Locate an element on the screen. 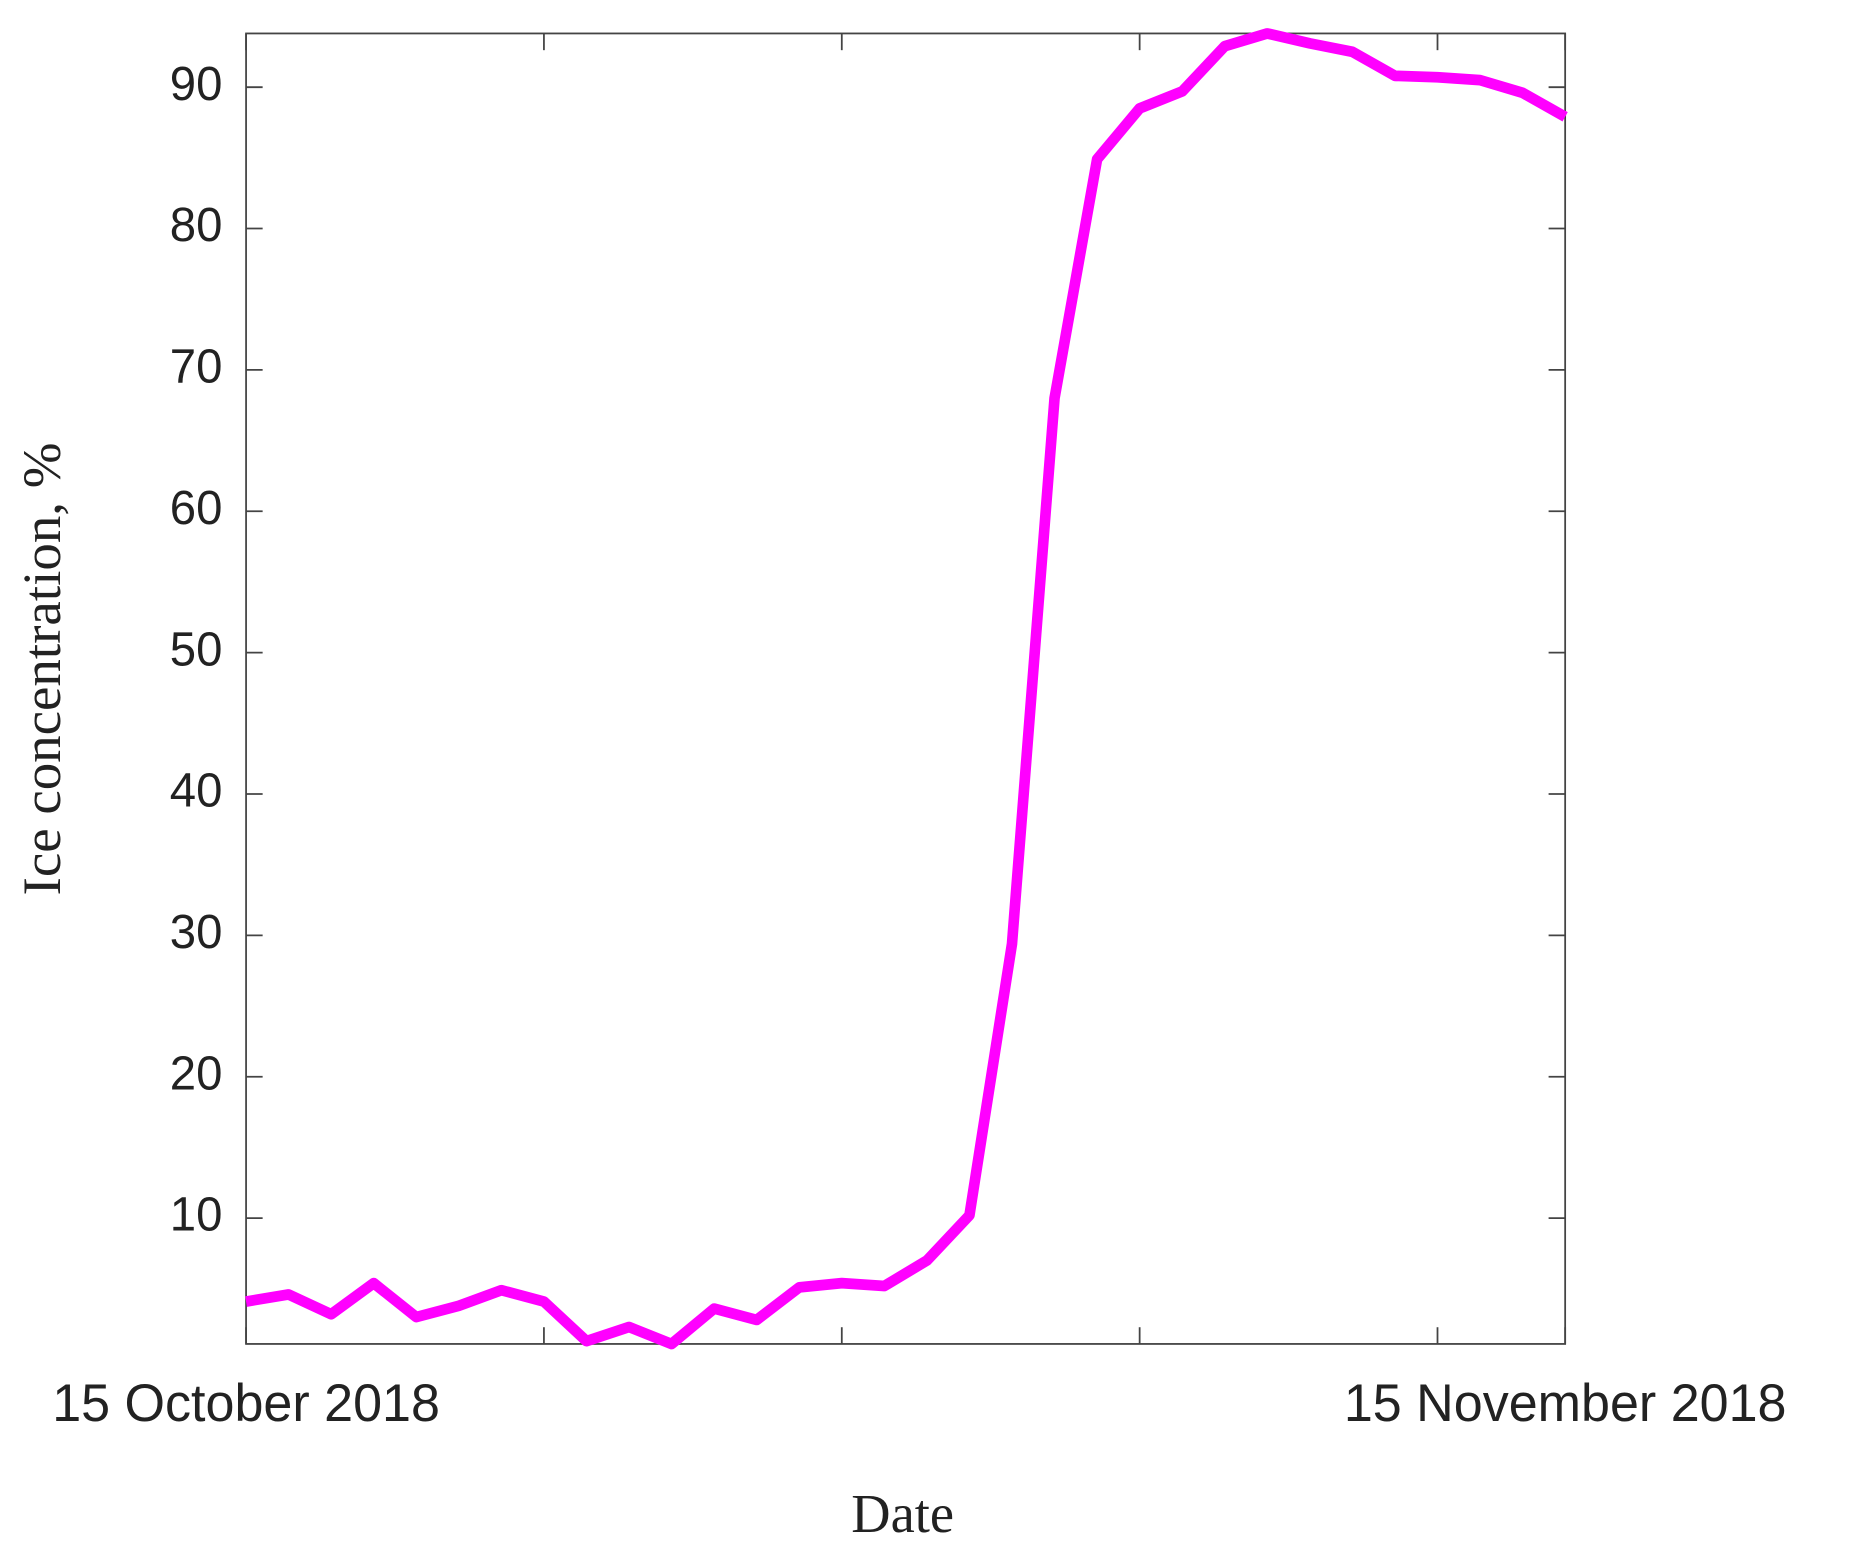  y-tick-label: 40 is located at coordinates (196, 790).